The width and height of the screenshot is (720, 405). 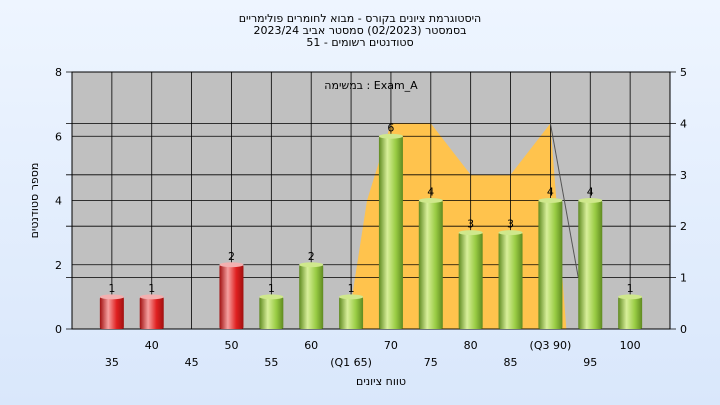 What do you see at coordinates (511, 362) in the screenshot?
I see `x-tick-label: 85` at bounding box center [511, 362].